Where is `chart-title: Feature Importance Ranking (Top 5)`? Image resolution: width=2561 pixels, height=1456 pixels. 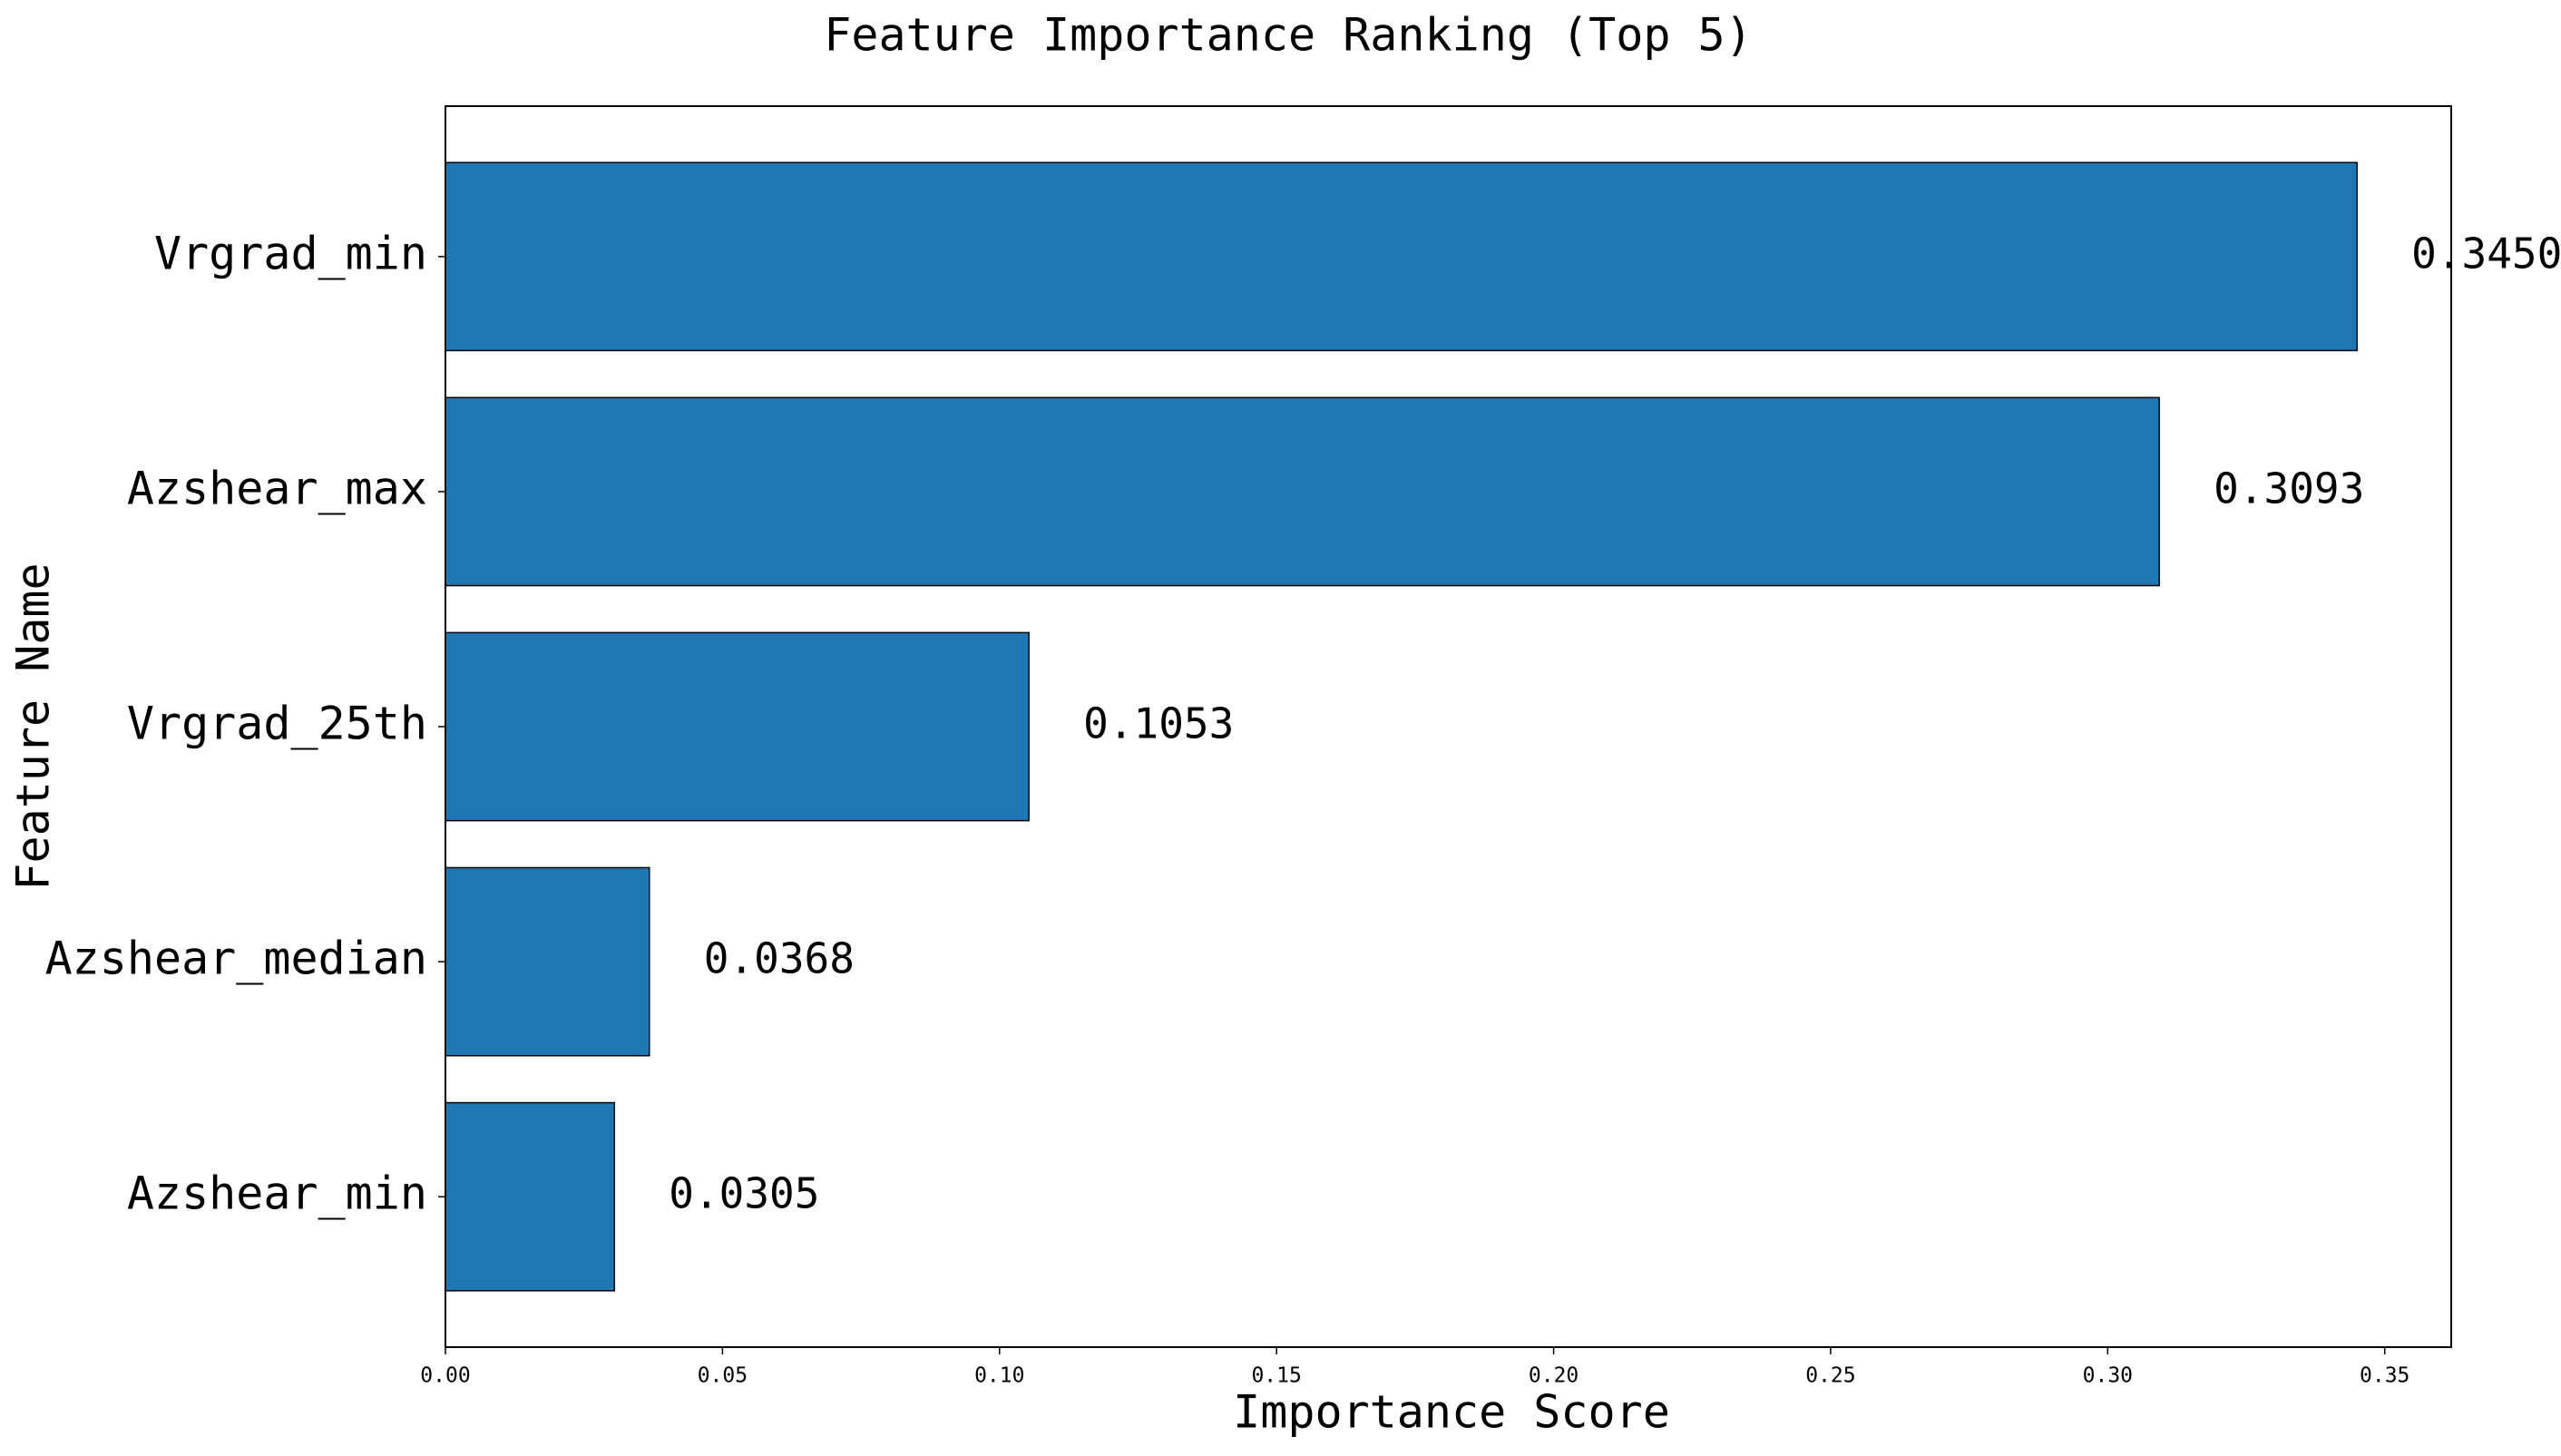 chart-title: Feature Importance Ranking (Top 5) is located at coordinates (1288, 36).